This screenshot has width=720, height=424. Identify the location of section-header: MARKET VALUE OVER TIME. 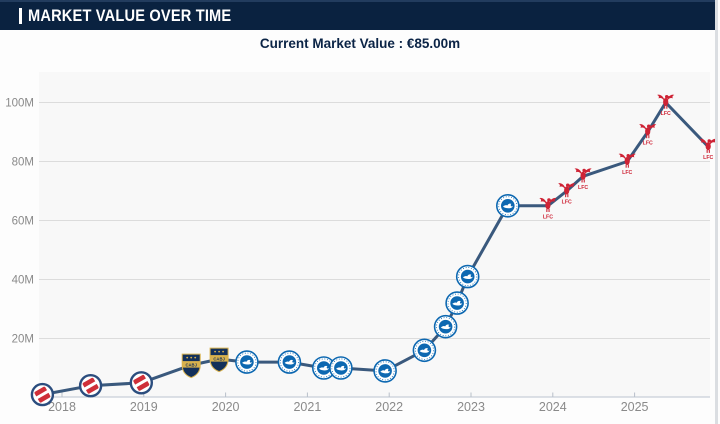
(358, 15).